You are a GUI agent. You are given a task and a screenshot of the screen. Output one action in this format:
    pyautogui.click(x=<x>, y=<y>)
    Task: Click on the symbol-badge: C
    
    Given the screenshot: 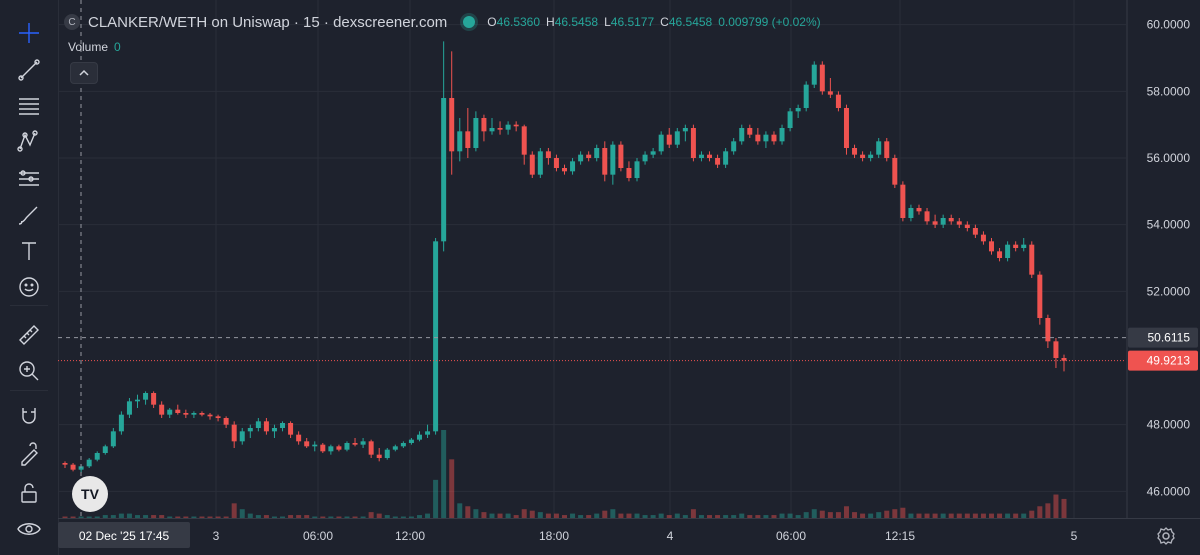 What is the action you would take?
    pyautogui.click(x=72, y=22)
    